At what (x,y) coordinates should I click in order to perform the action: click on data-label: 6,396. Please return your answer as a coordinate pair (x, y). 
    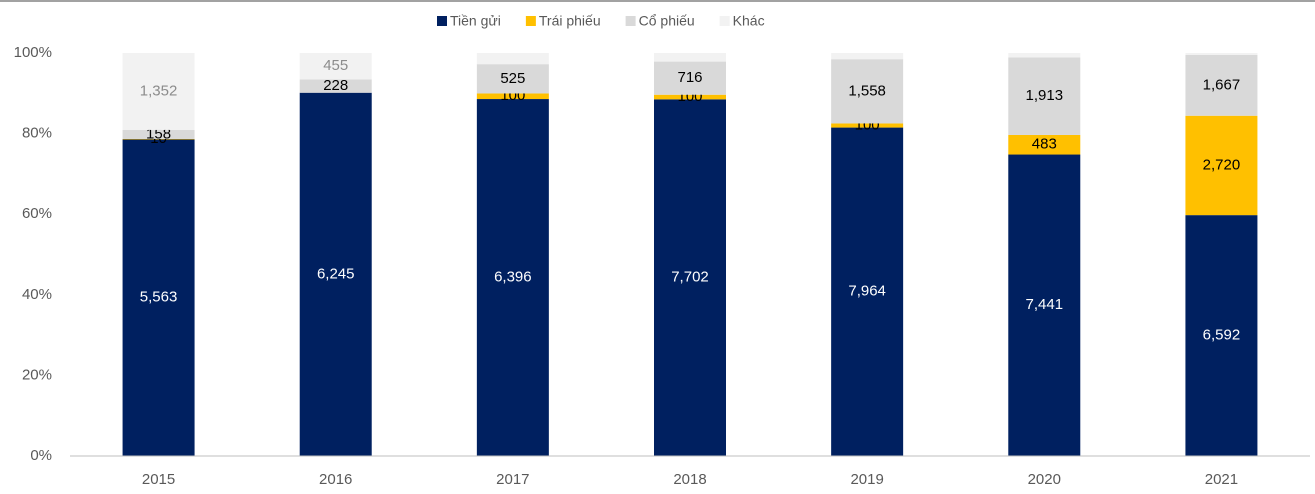
    Looking at the image, I should click on (513, 276).